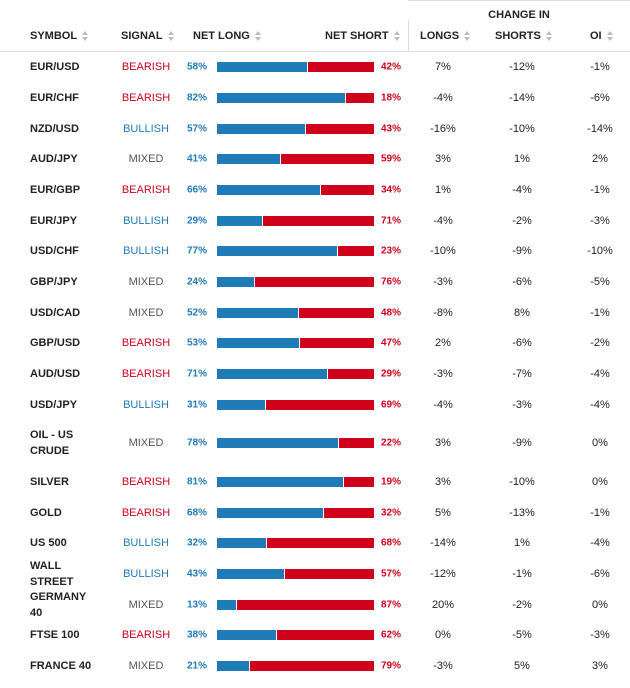  I want to click on symbol-link: AUD/JPY, so click(54, 159).